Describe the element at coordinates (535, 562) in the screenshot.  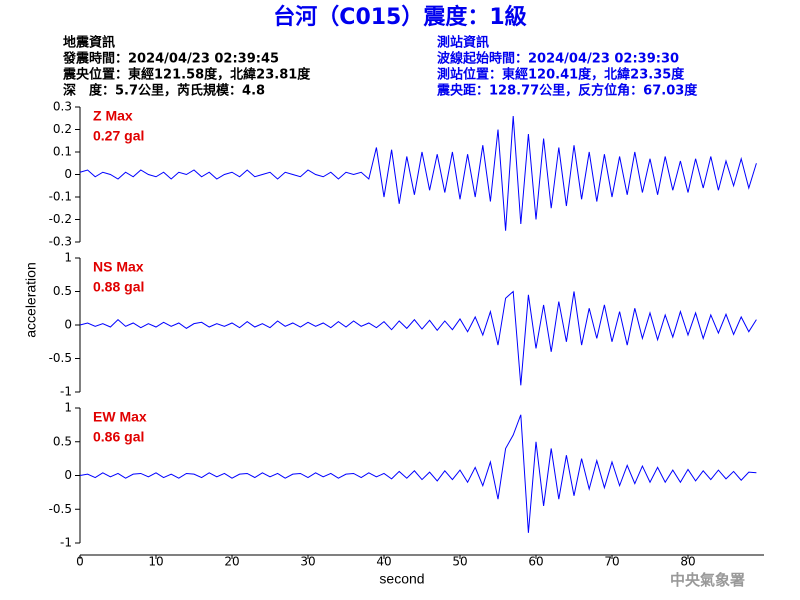
I see `x-tick-label: 60` at that location.